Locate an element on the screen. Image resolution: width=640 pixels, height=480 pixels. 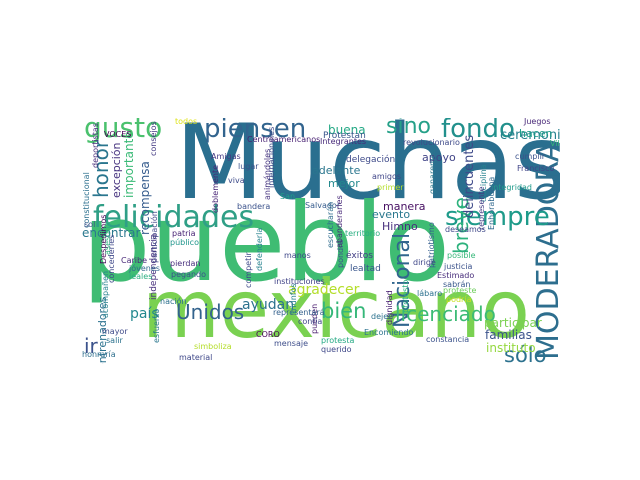
cloud-word: Villa is located at coordinates (555, 143).